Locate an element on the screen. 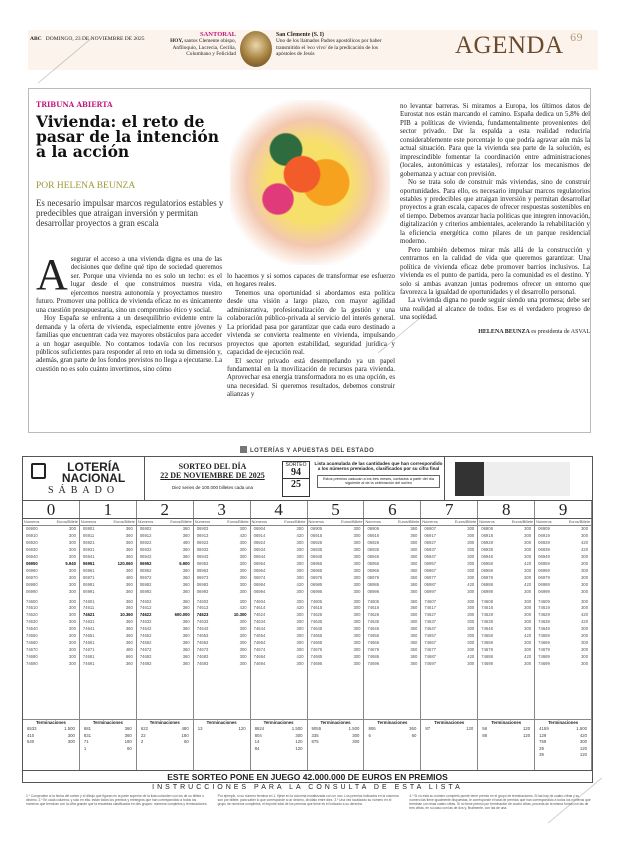 Image resolution: width=620 pixels, height=846 pixels. column-header: Números Euros/Billete is located at coordinates (563, 523).